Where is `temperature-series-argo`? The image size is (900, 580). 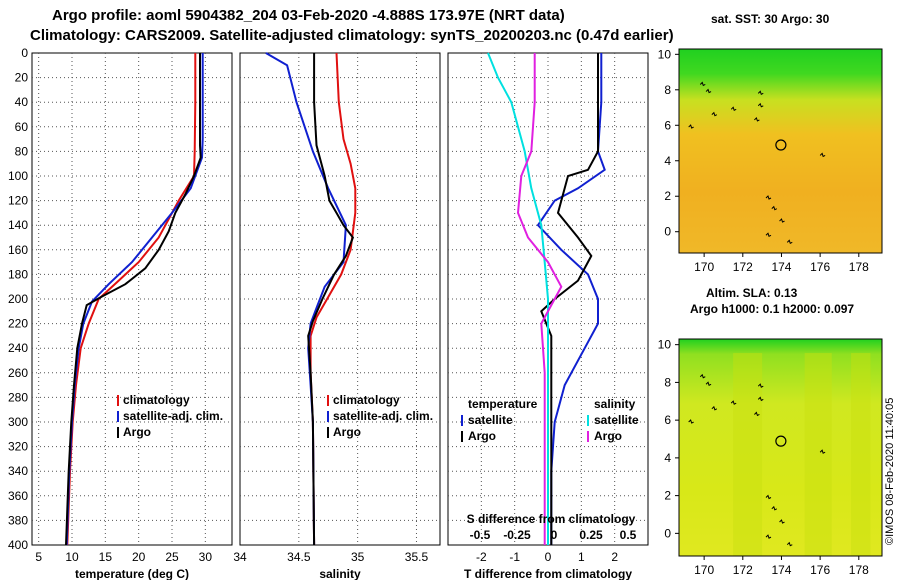 temperature-series-argo is located at coordinates (133, 299).